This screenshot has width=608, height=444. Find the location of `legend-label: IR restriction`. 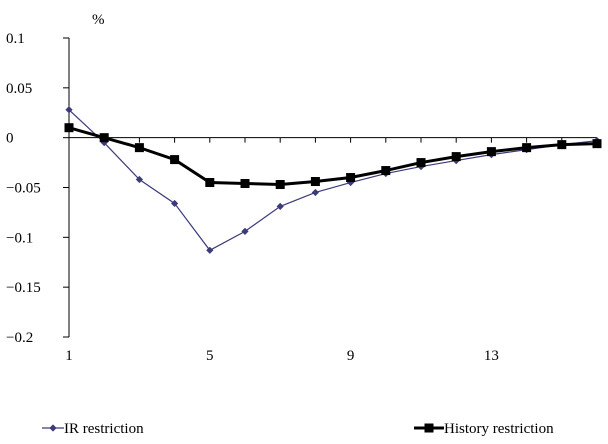

legend-label: IR restriction is located at coordinates (104, 429).